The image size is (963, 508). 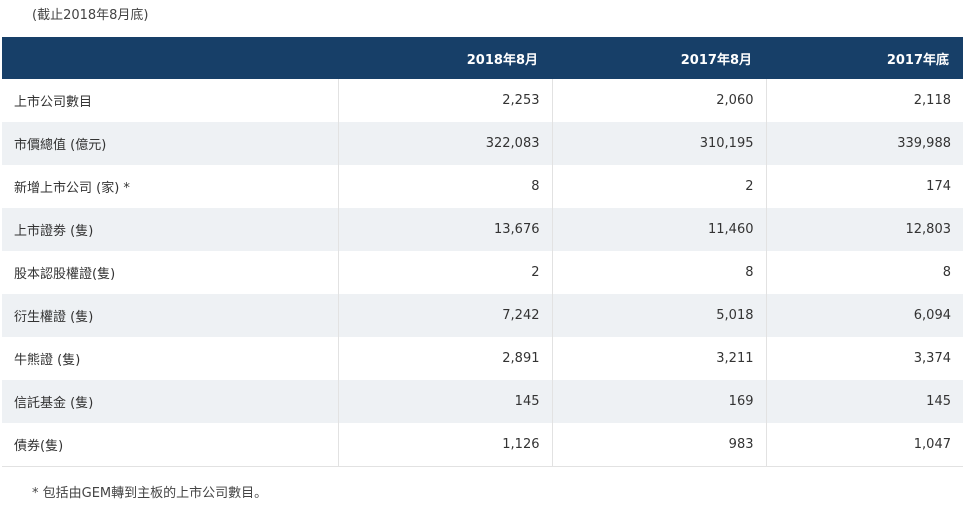 I want to click on cell-value: 11,460, so click(x=658, y=229).